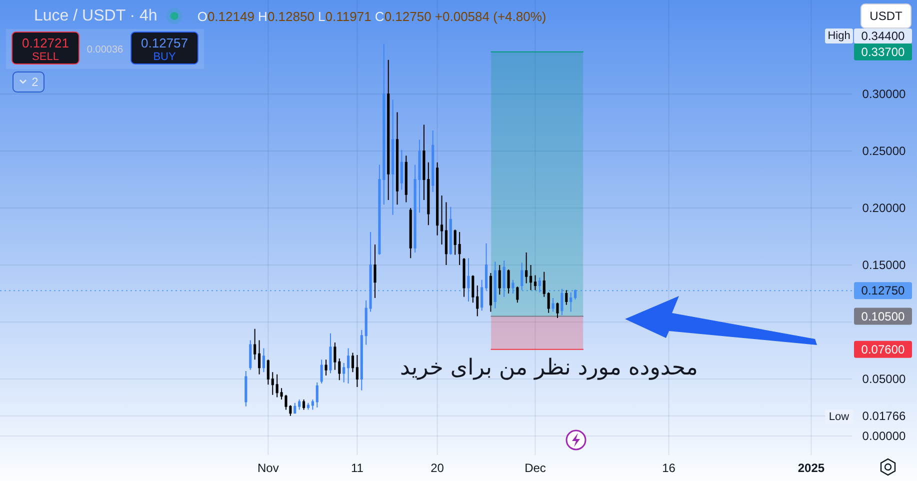 The width and height of the screenshot is (917, 481). Describe the element at coordinates (45, 57) in the screenshot. I see `annotation: SELL` at that location.